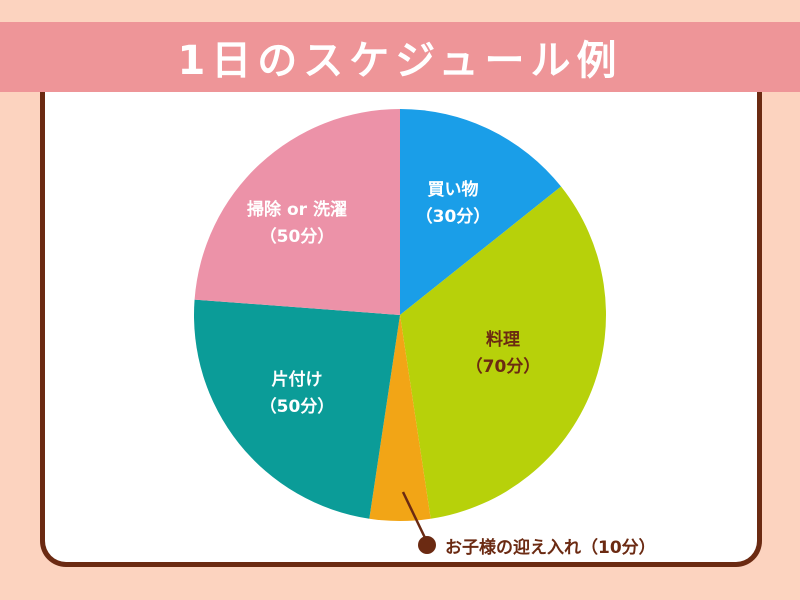 The width and height of the screenshot is (800, 600). I want to click on slice-name-label: 掃除 or 洗濯, so click(297, 209).